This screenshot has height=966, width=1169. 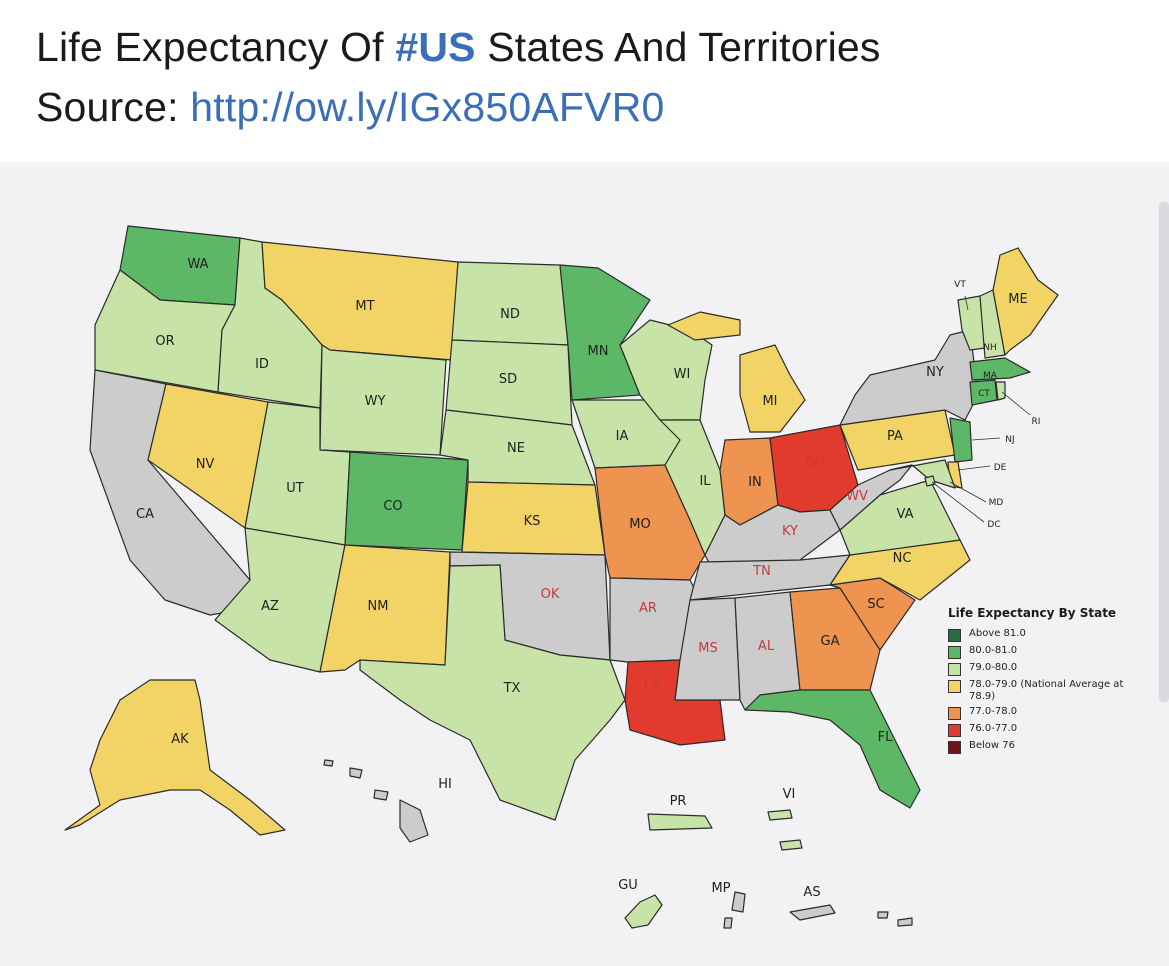 I want to click on state-co, so click(x=406, y=501).